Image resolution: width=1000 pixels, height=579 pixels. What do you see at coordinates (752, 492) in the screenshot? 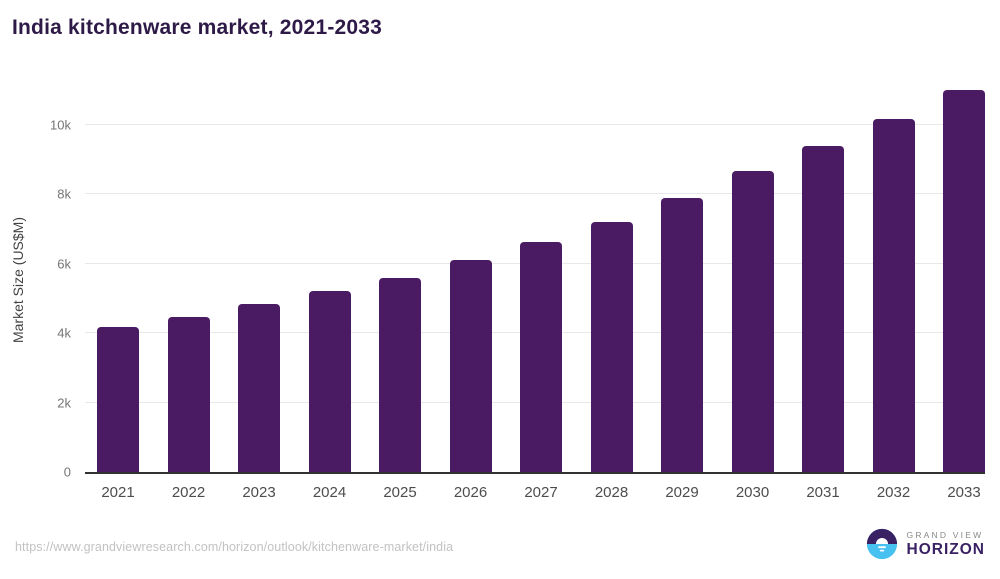
I see `x-tick-label: 2030` at bounding box center [752, 492].